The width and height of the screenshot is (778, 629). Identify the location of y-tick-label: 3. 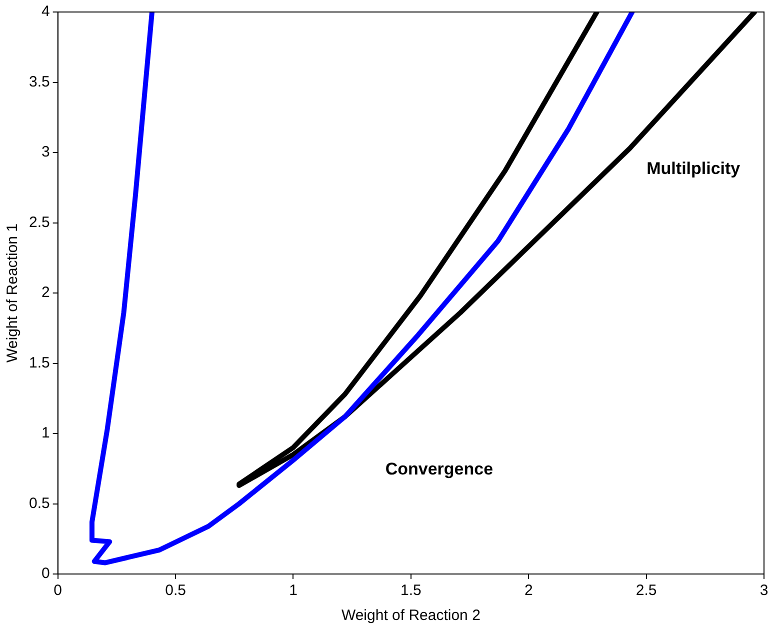
(46, 152).